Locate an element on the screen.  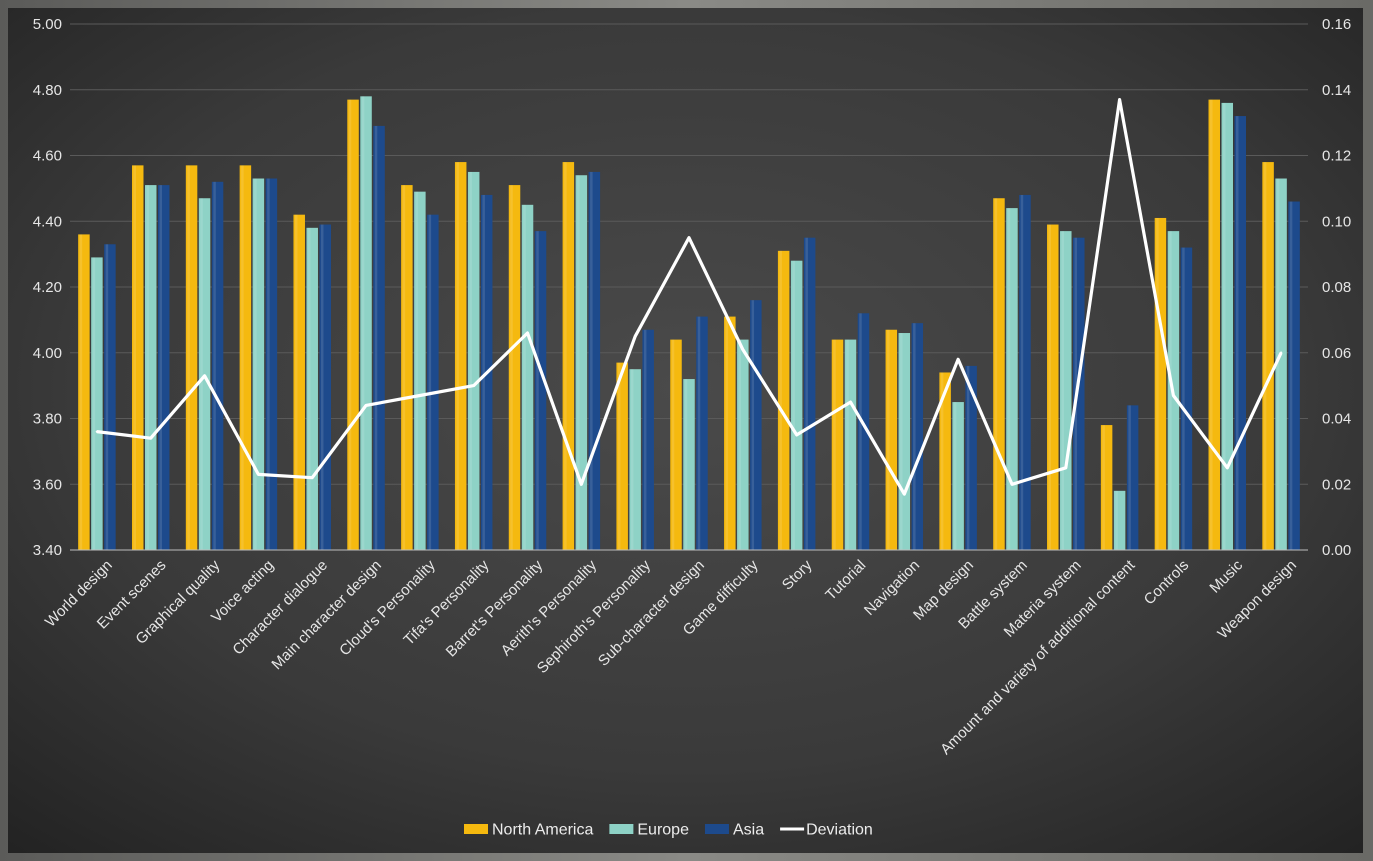
right-tick-label: 0.10 is located at coordinates (1336, 221).